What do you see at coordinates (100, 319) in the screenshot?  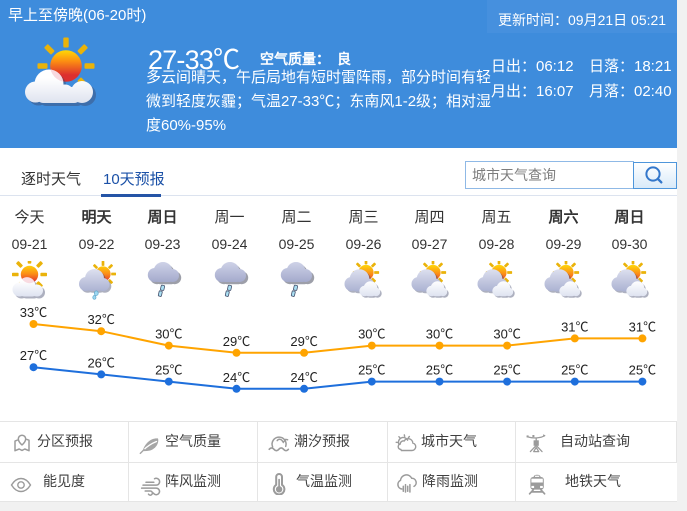 I see `svg-text: 32℃` at bounding box center [100, 319].